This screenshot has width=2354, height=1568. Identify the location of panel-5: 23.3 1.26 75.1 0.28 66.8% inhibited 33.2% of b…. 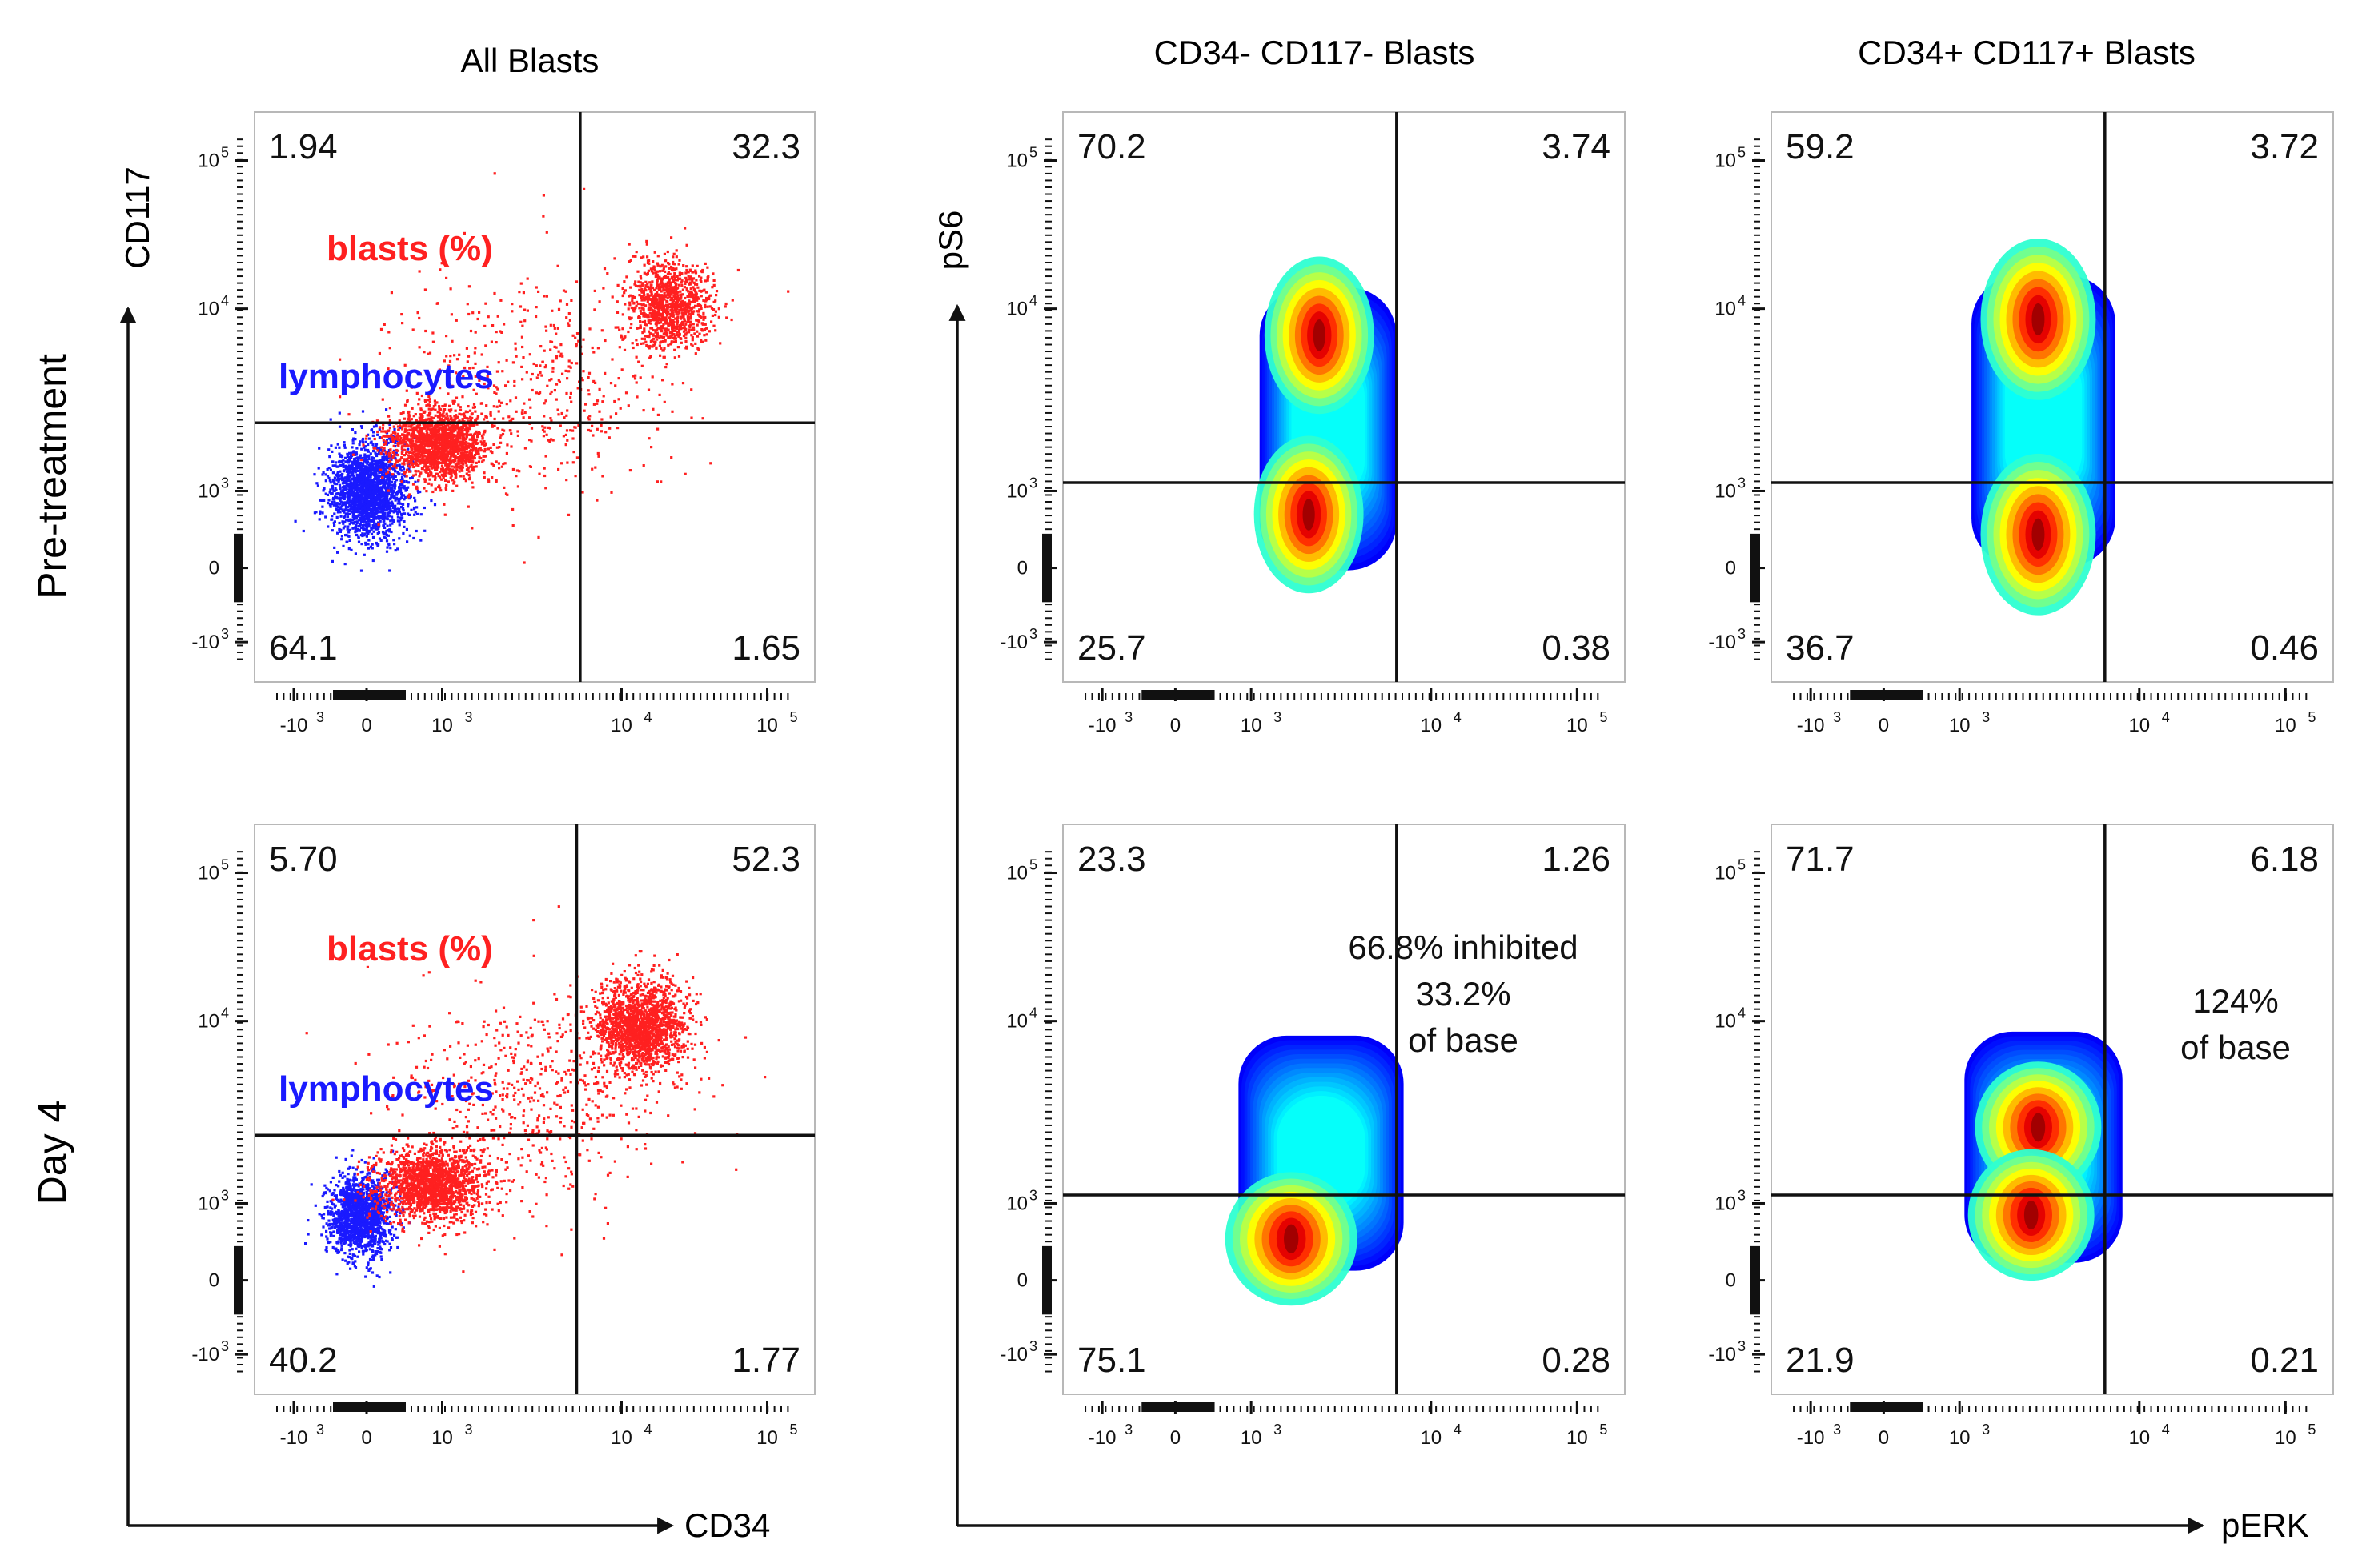
(1313, 1136).